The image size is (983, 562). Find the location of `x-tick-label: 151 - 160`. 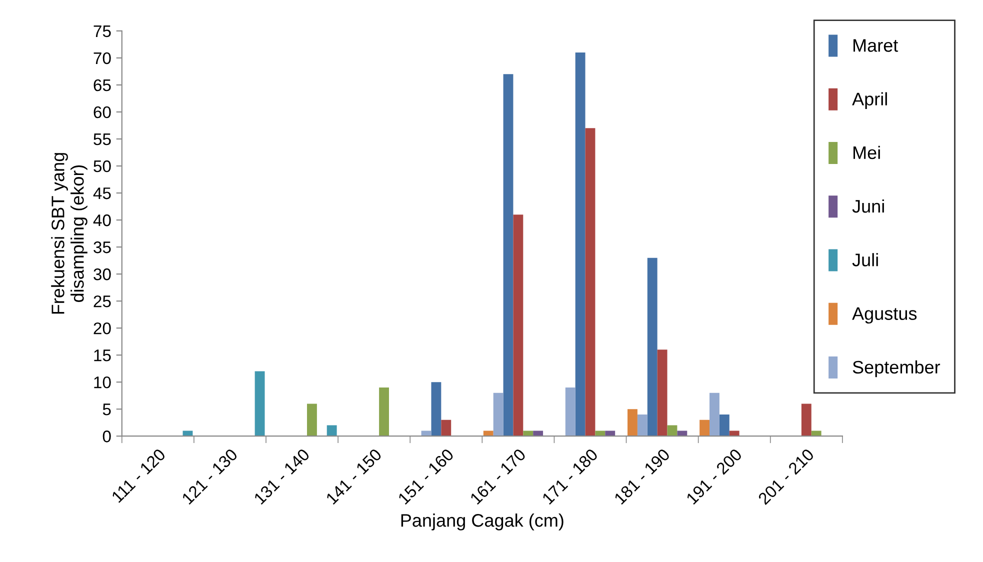

x-tick-label: 151 - 160 is located at coordinates (426, 476).